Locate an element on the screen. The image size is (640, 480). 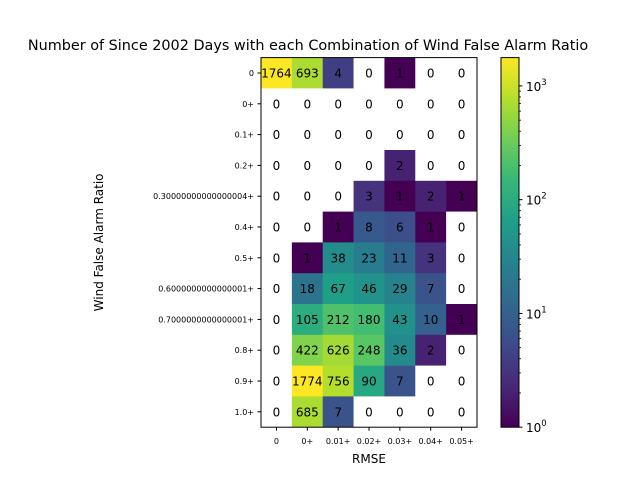
cell-value-label: 180 is located at coordinates (369, 320).